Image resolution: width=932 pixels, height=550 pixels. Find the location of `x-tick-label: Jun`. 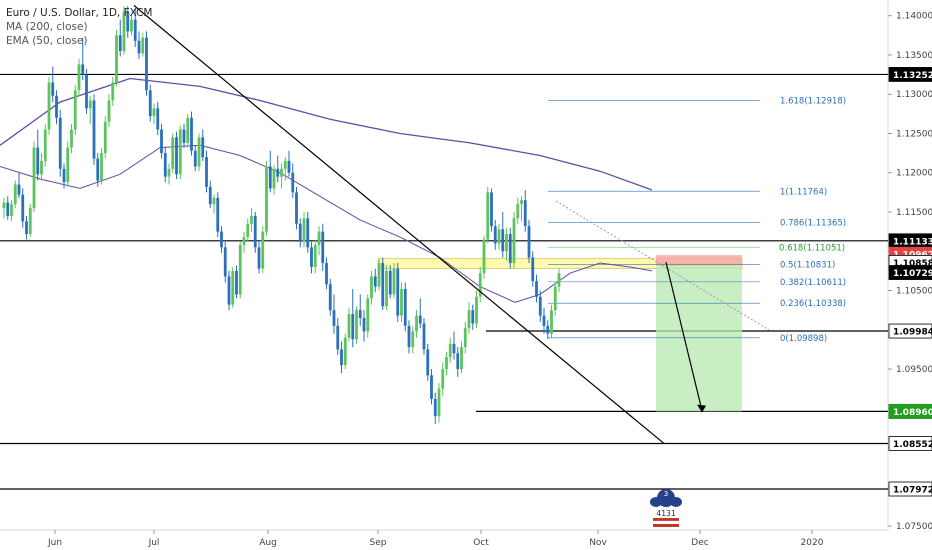

x-tick-label: Jun is located at coordinates (54, 543).